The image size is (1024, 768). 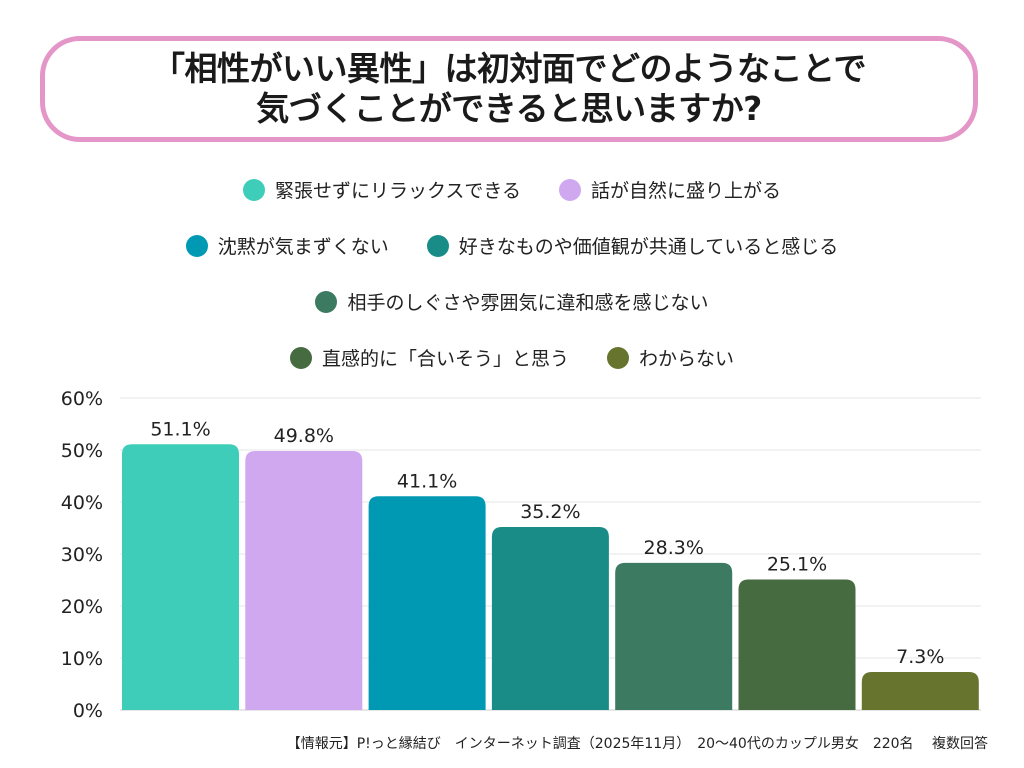 I want to click on legend-row: 沈黙が気まずくない 好きなものや価値観が共通していると感じる, so click(x=512, y=245).